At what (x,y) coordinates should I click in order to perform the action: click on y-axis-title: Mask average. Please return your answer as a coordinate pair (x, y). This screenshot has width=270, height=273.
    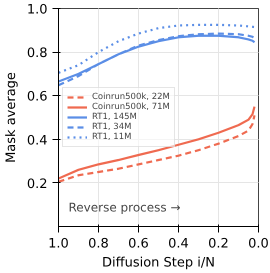
    Looking at the image, I should click on (11, 117).